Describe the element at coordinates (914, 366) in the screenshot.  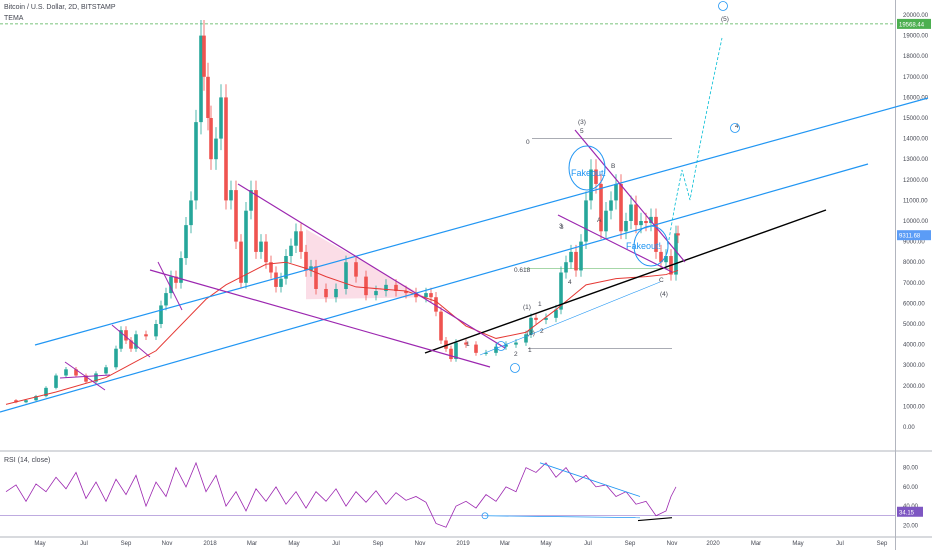
I see `price-tick-label: 3000.00` at that location.